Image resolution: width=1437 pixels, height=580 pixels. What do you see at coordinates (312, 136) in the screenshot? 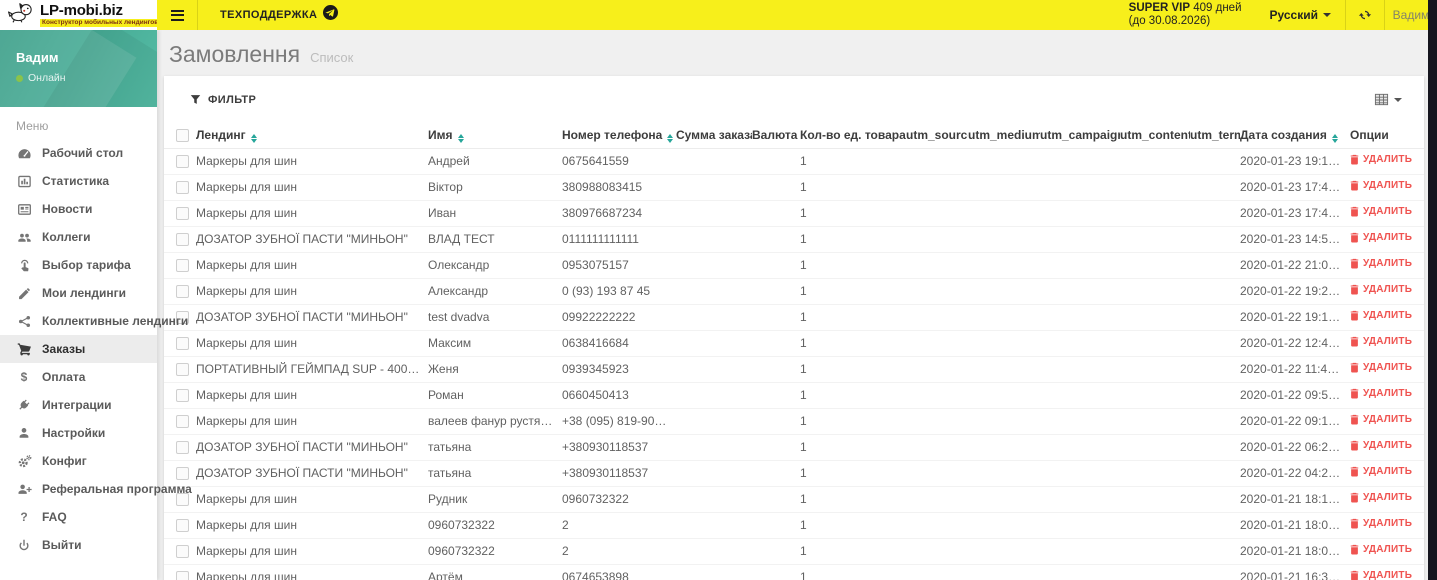
I see `column-header-landing: Лендинг` at bounding box center [312, 136].